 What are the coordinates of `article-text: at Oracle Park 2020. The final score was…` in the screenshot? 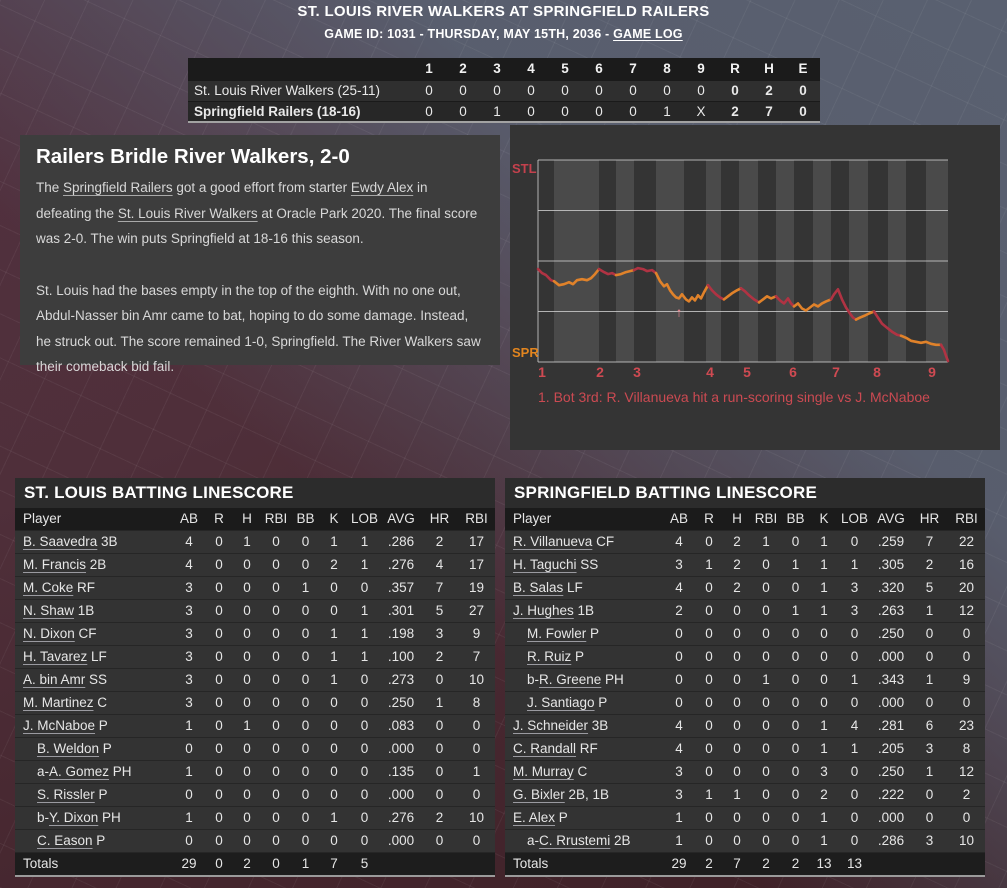 It's located at (257, 226).